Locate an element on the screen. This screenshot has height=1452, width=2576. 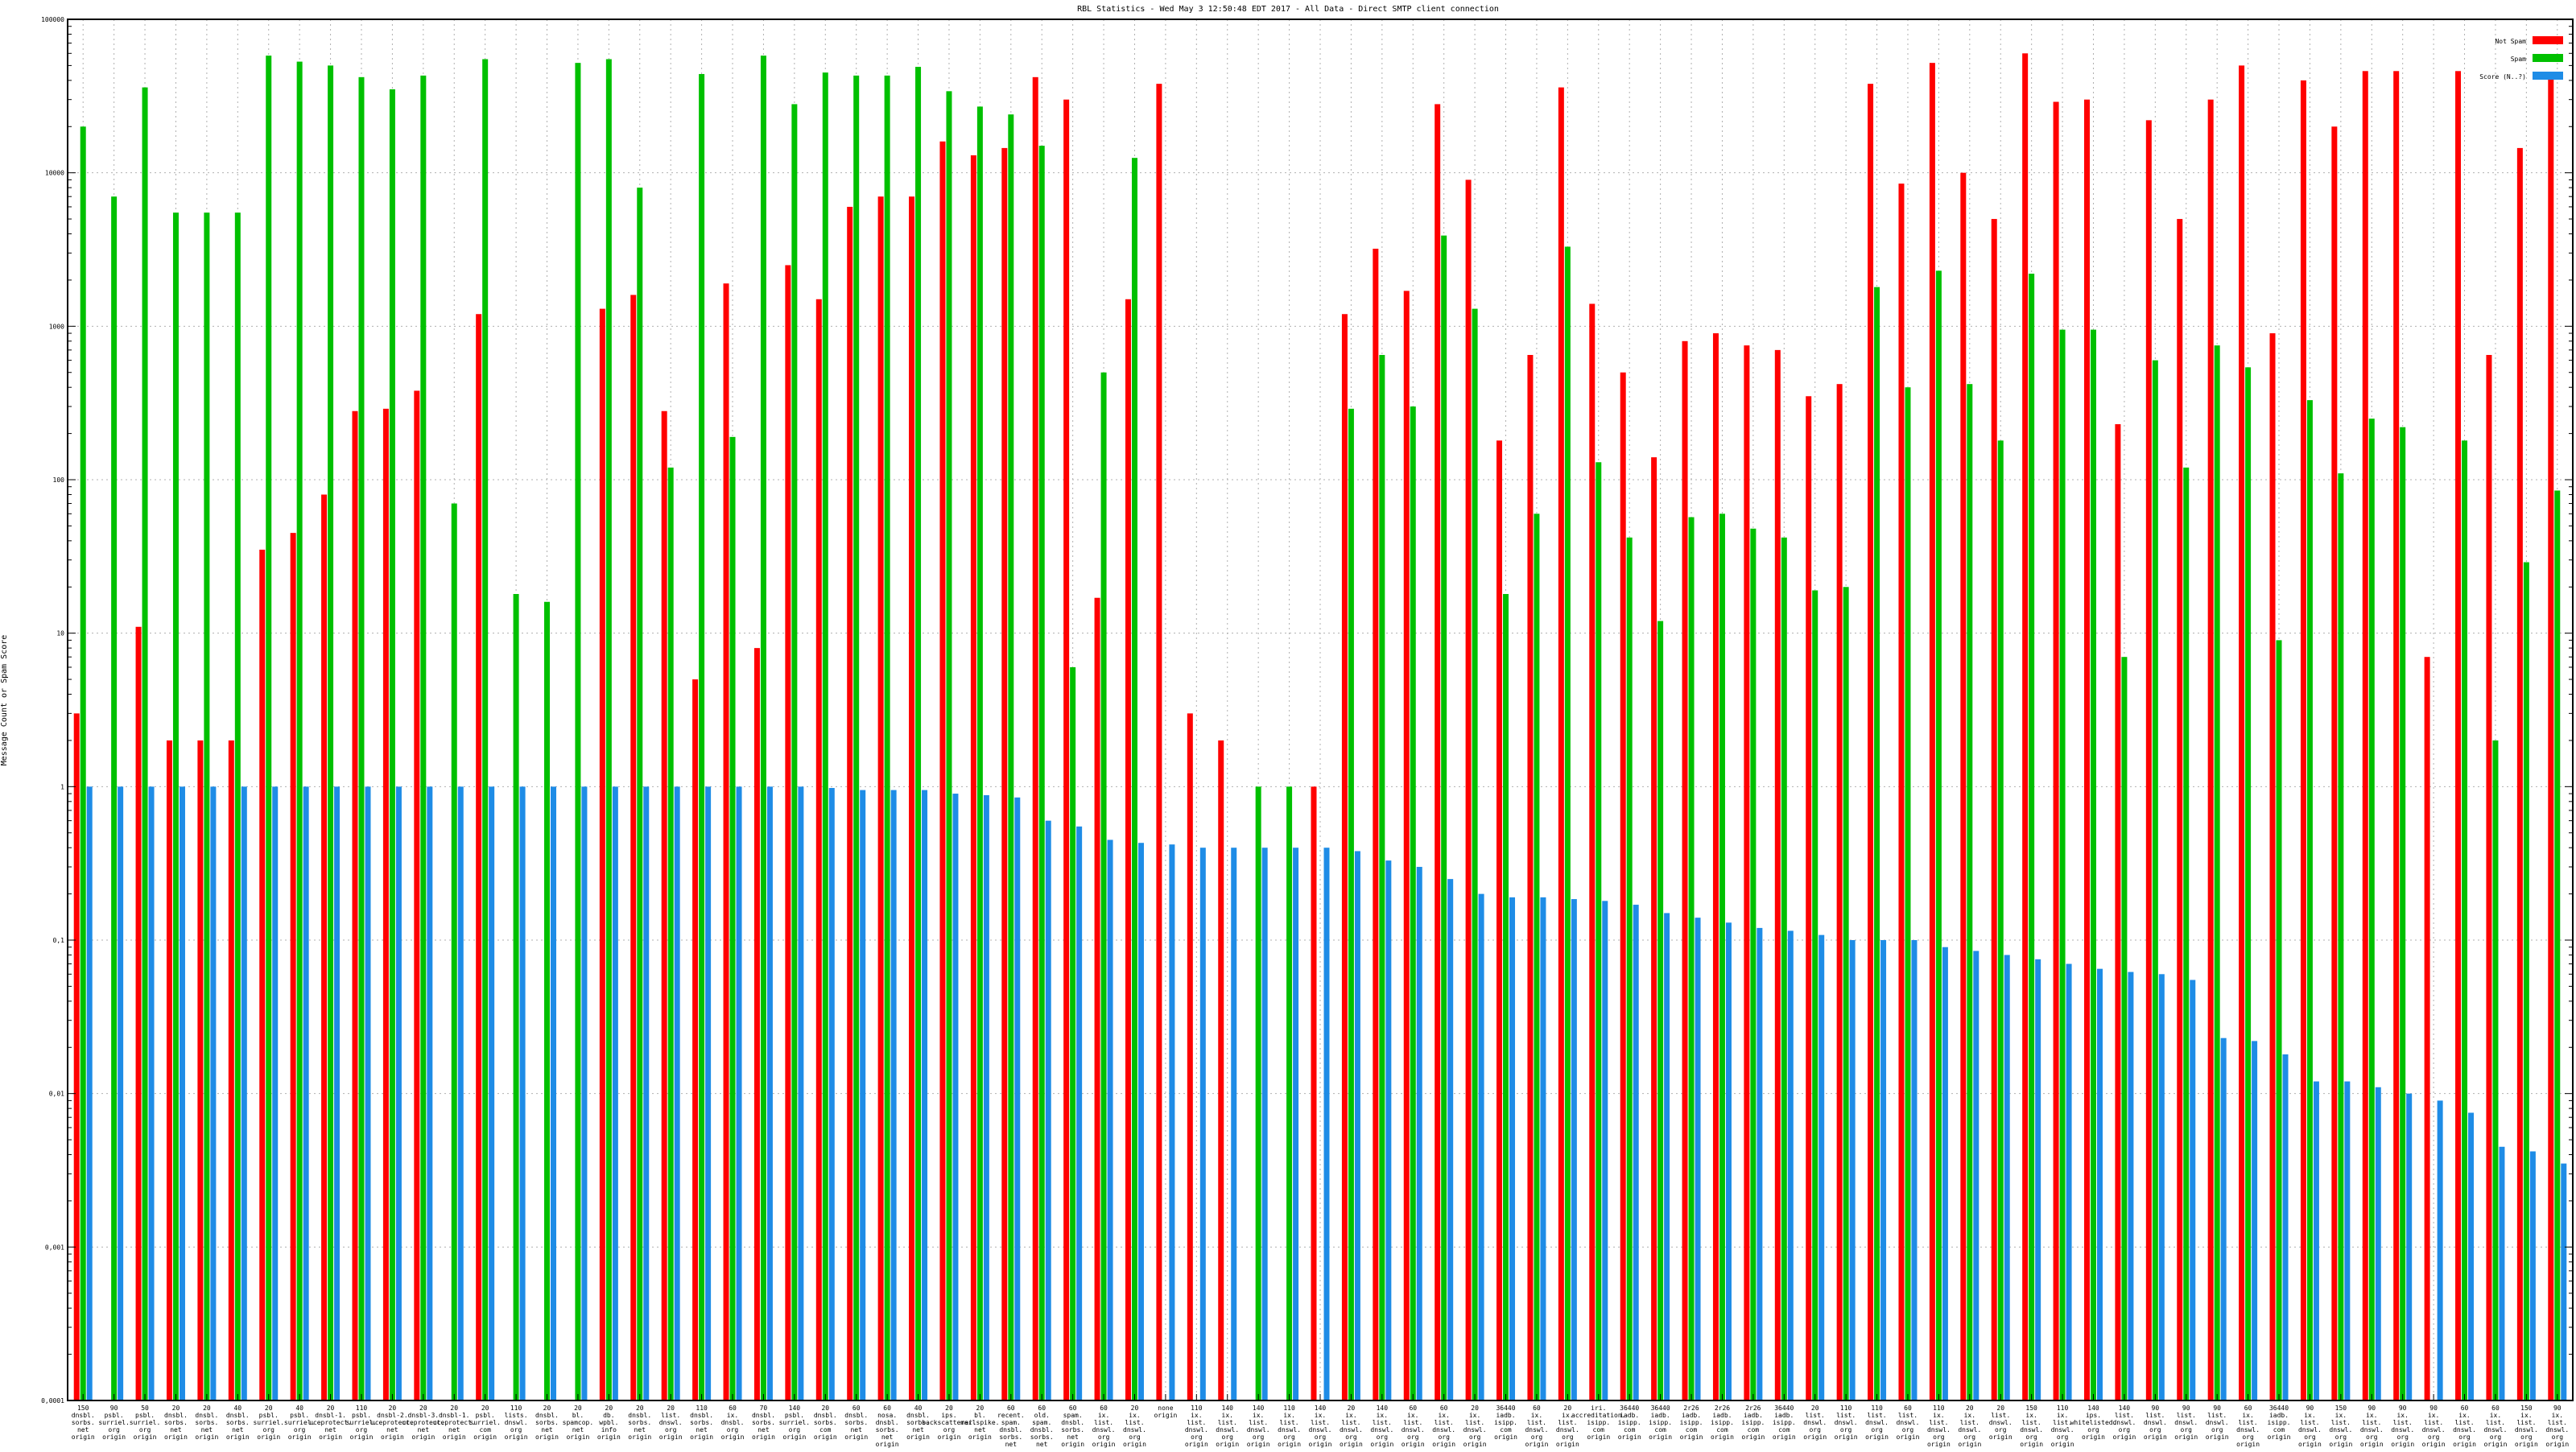
y-tick-label: 0,0001 is located at coordinates (53, 1401).